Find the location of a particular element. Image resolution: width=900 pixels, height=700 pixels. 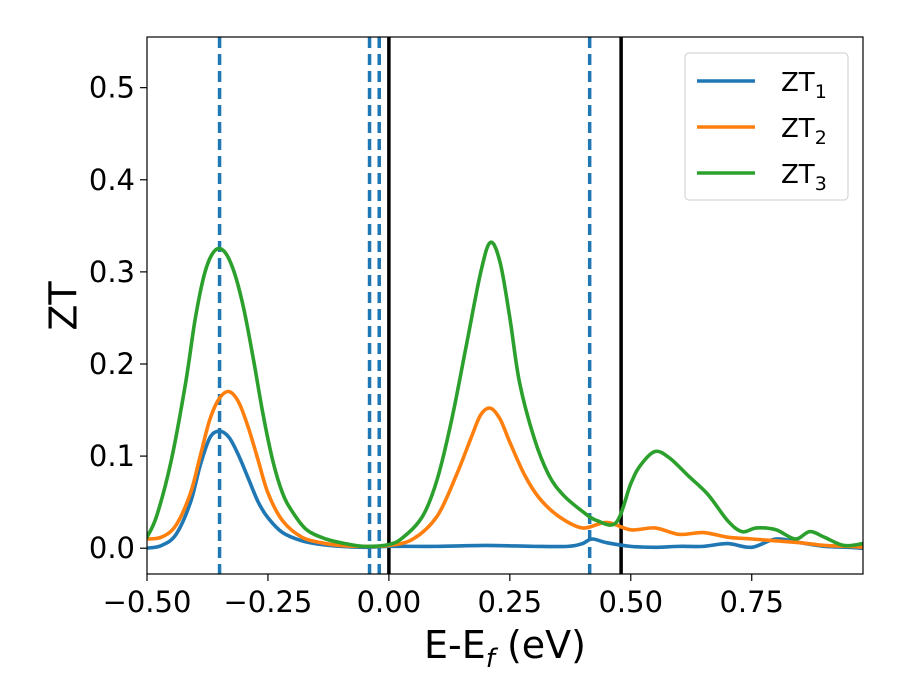

legend-label-zt1: ZT1 is located at coordinates (804, 85).